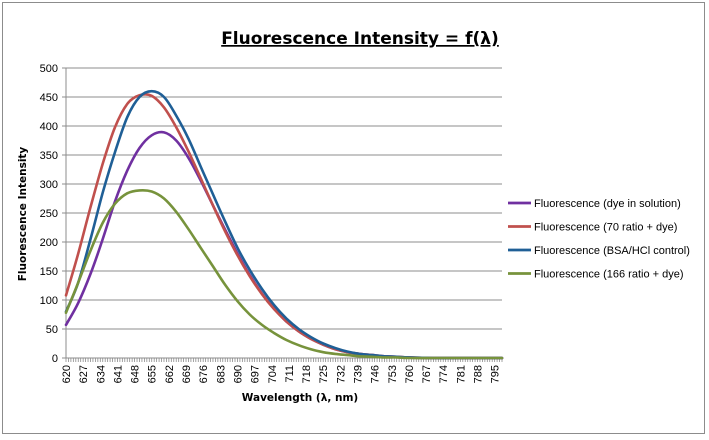 This screenshot has height=440, width=709. I want to click on x-tick-label: 788, so click(479, 374).